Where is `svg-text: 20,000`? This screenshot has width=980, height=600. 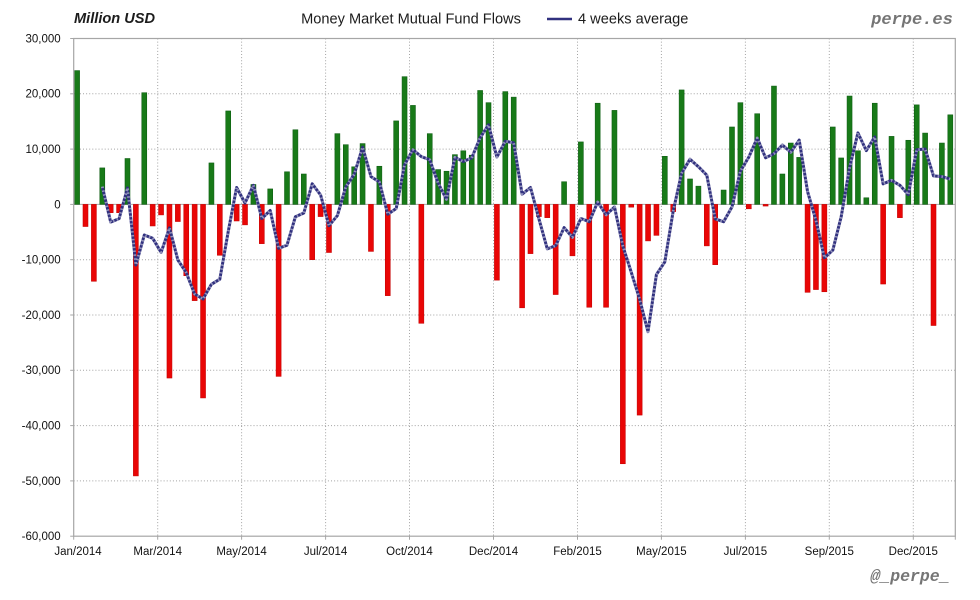 svg-text: 20,000 is located at coordinates (43, 95).